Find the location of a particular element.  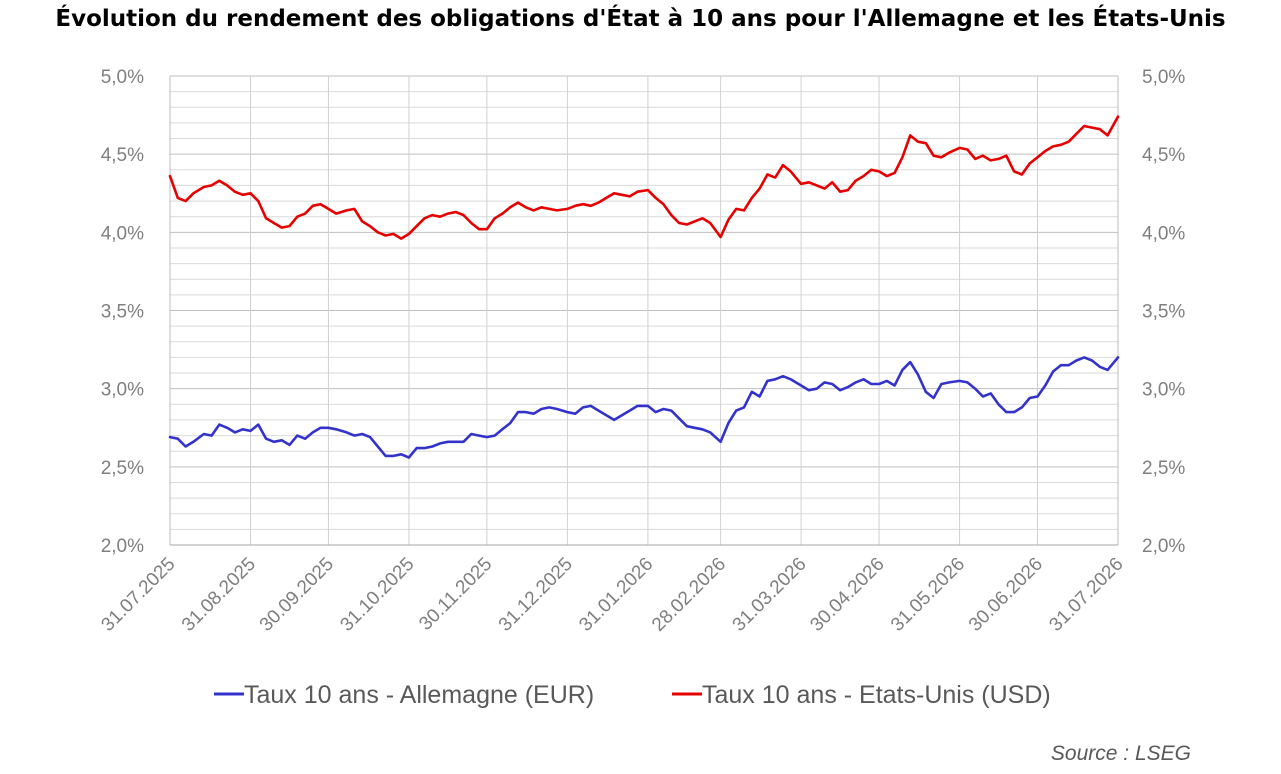

x-tick-label: 31.05.2026 is located at coordinates (928, 595).